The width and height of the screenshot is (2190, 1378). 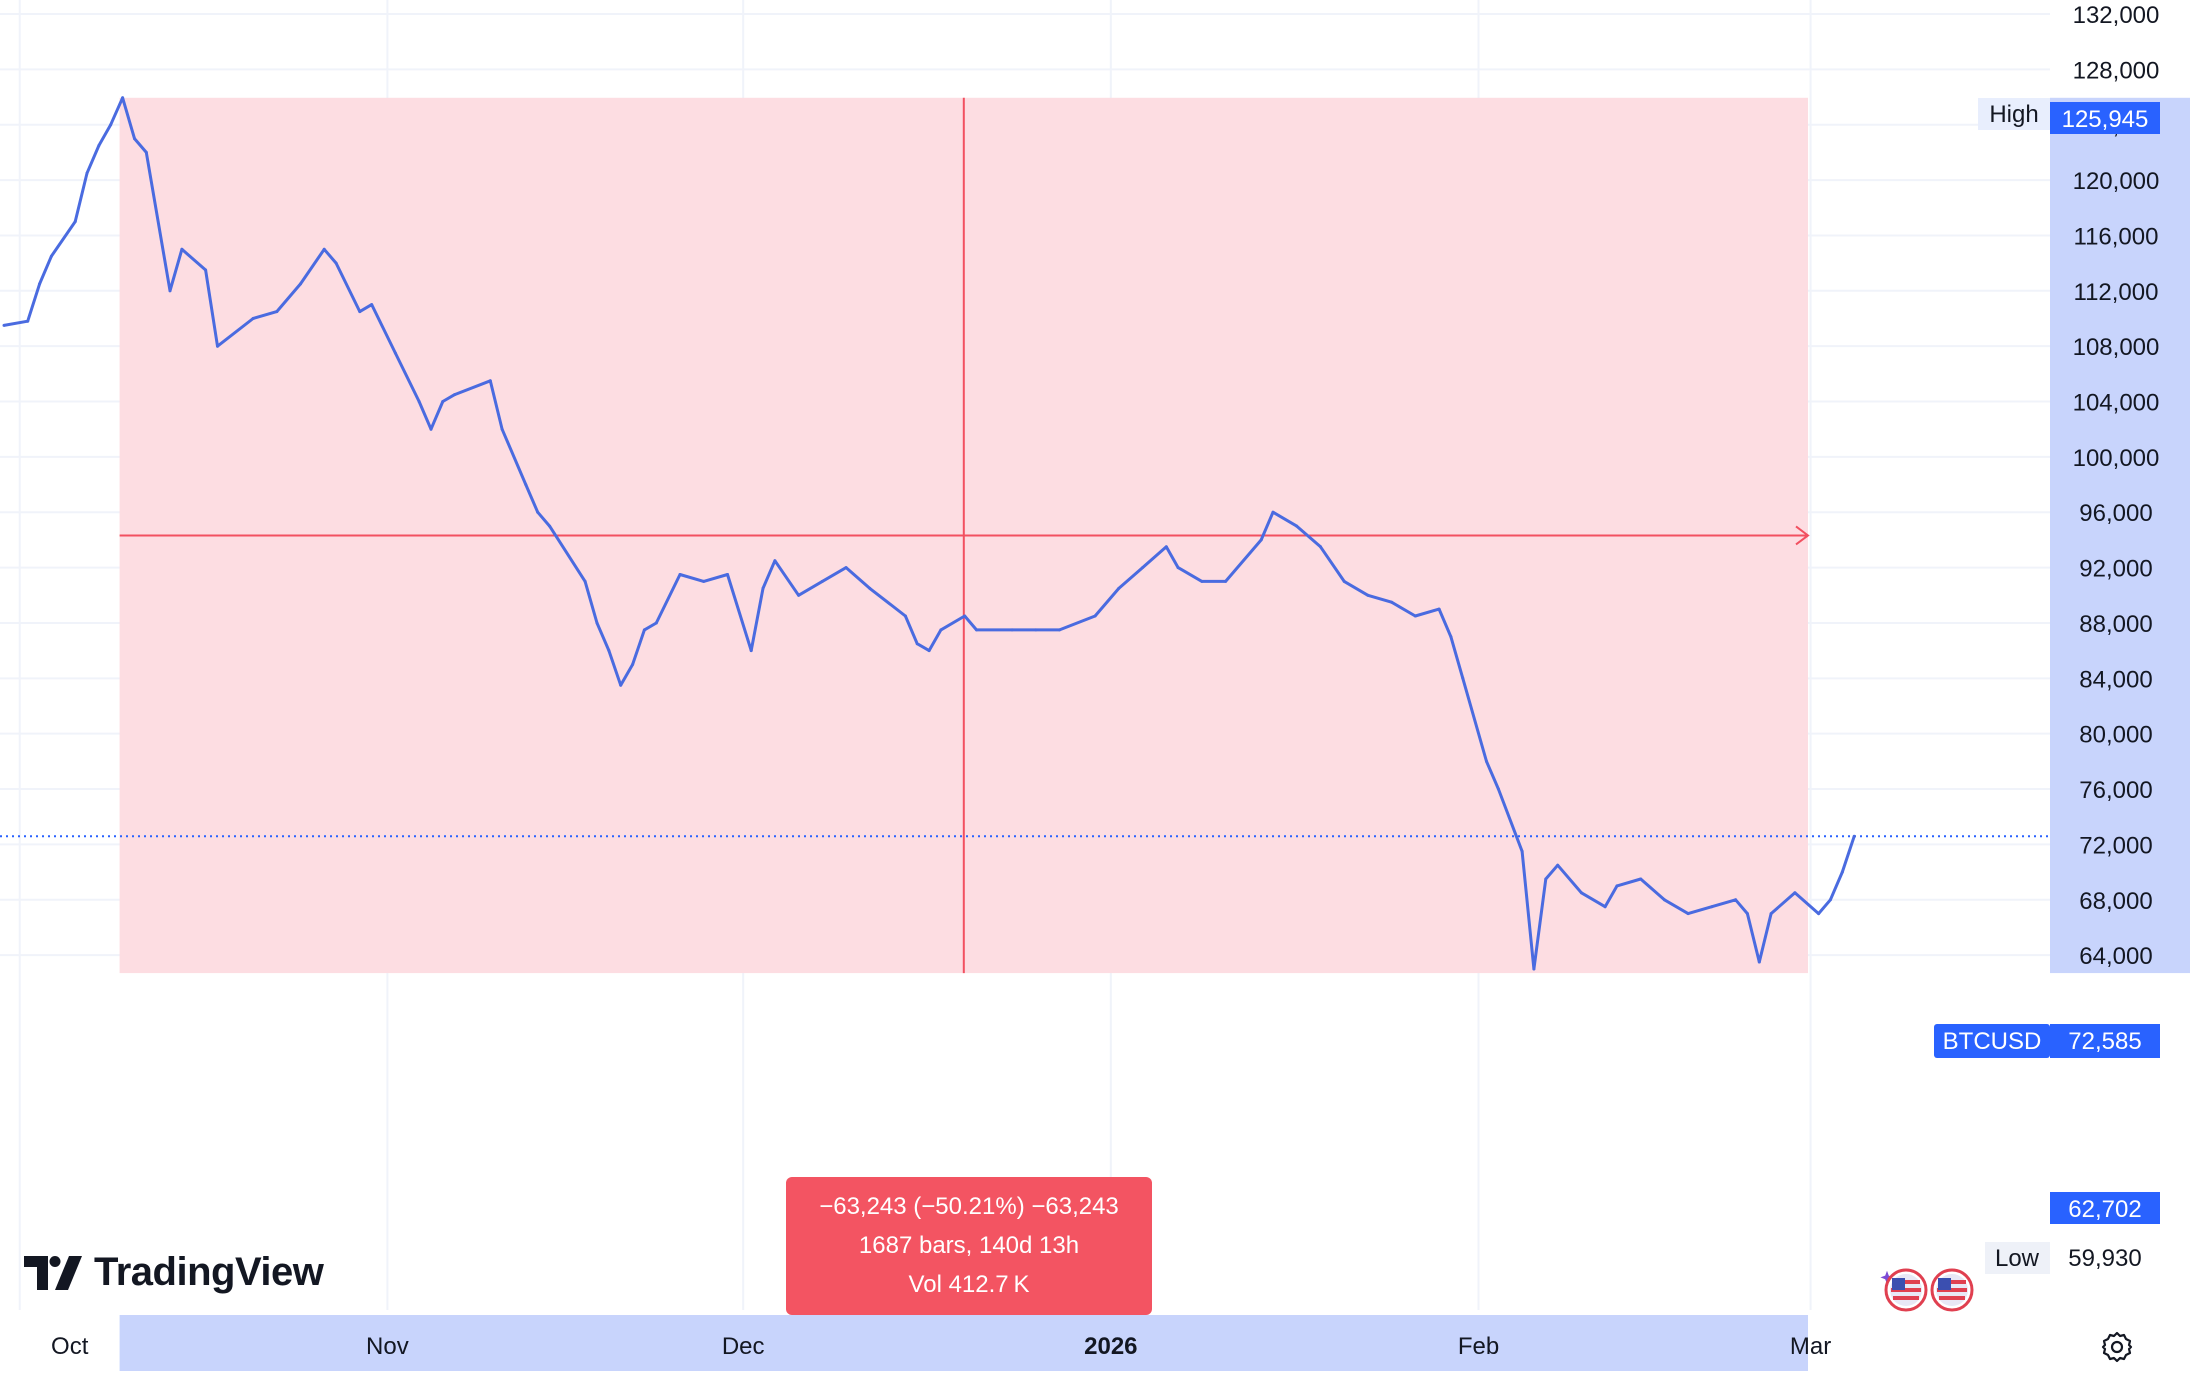 What do you see at coordinates (969, 1284) in the screenshot?
I see `measure-volume: Vol 412.7 K` at bounding box center [969, 1284].